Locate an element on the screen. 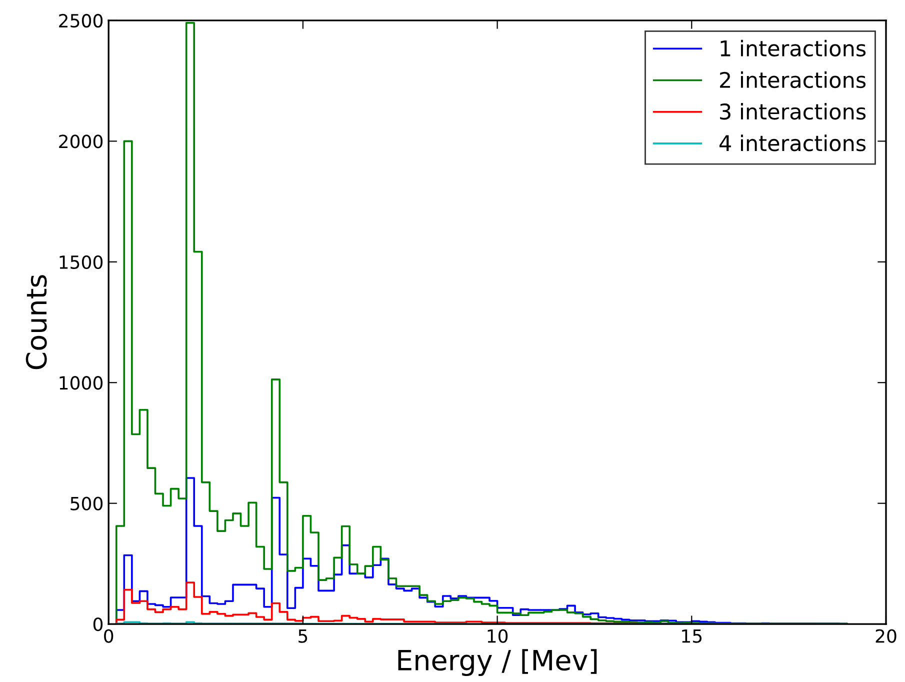 This screenshot has height=682, width=905. y-tick-label: 0 is located at coordinates (98, 624).